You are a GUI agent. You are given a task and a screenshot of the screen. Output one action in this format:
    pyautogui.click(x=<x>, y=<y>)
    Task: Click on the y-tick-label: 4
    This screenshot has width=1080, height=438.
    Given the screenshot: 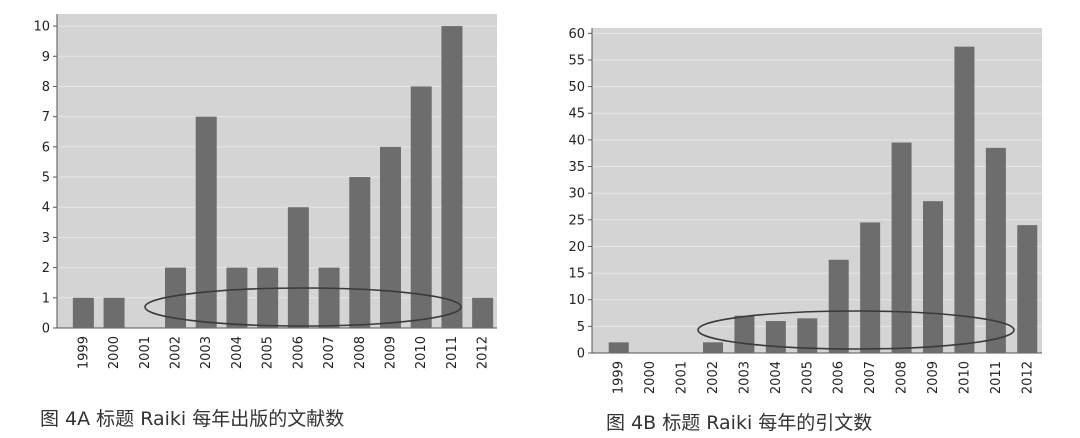 What is the action you would take?
    pyautogui.click(x=46, y=208)
    